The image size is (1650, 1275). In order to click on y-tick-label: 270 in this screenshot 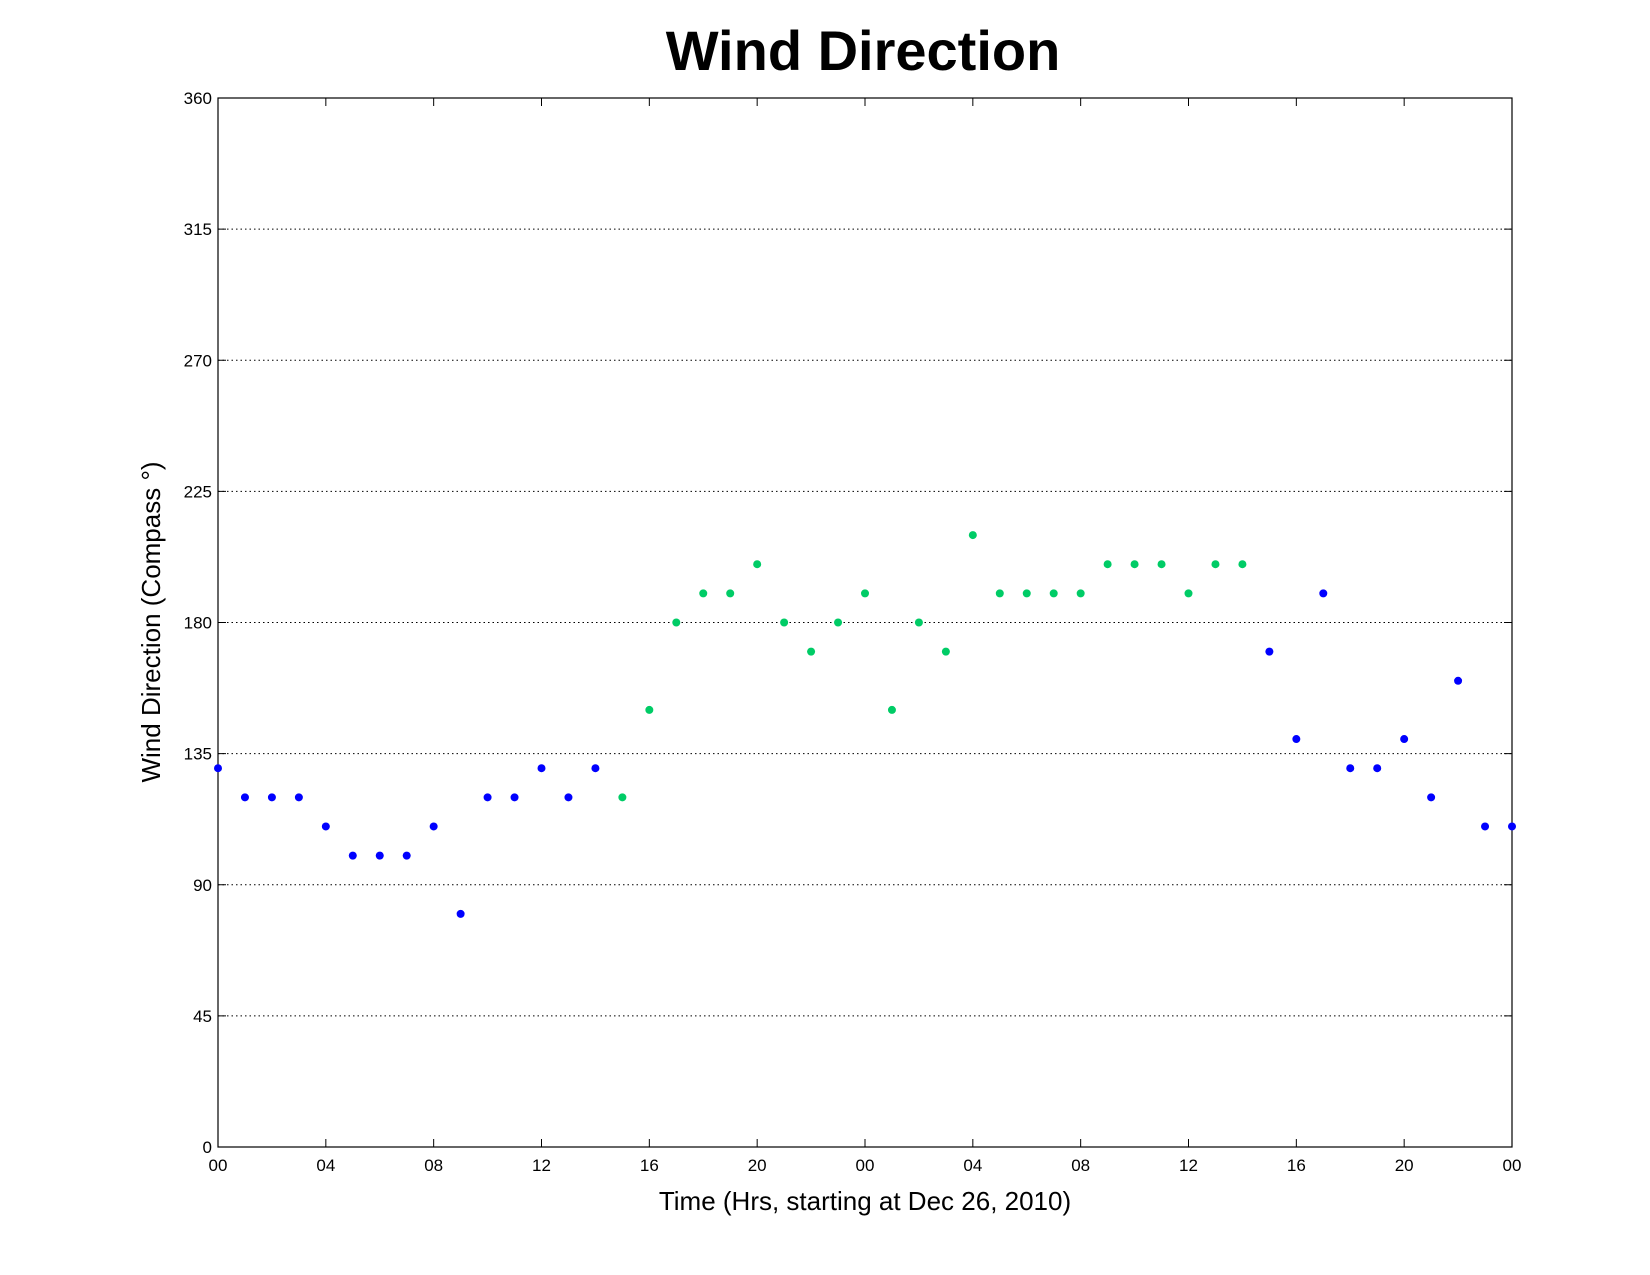, I will do `click(198, 360)`.